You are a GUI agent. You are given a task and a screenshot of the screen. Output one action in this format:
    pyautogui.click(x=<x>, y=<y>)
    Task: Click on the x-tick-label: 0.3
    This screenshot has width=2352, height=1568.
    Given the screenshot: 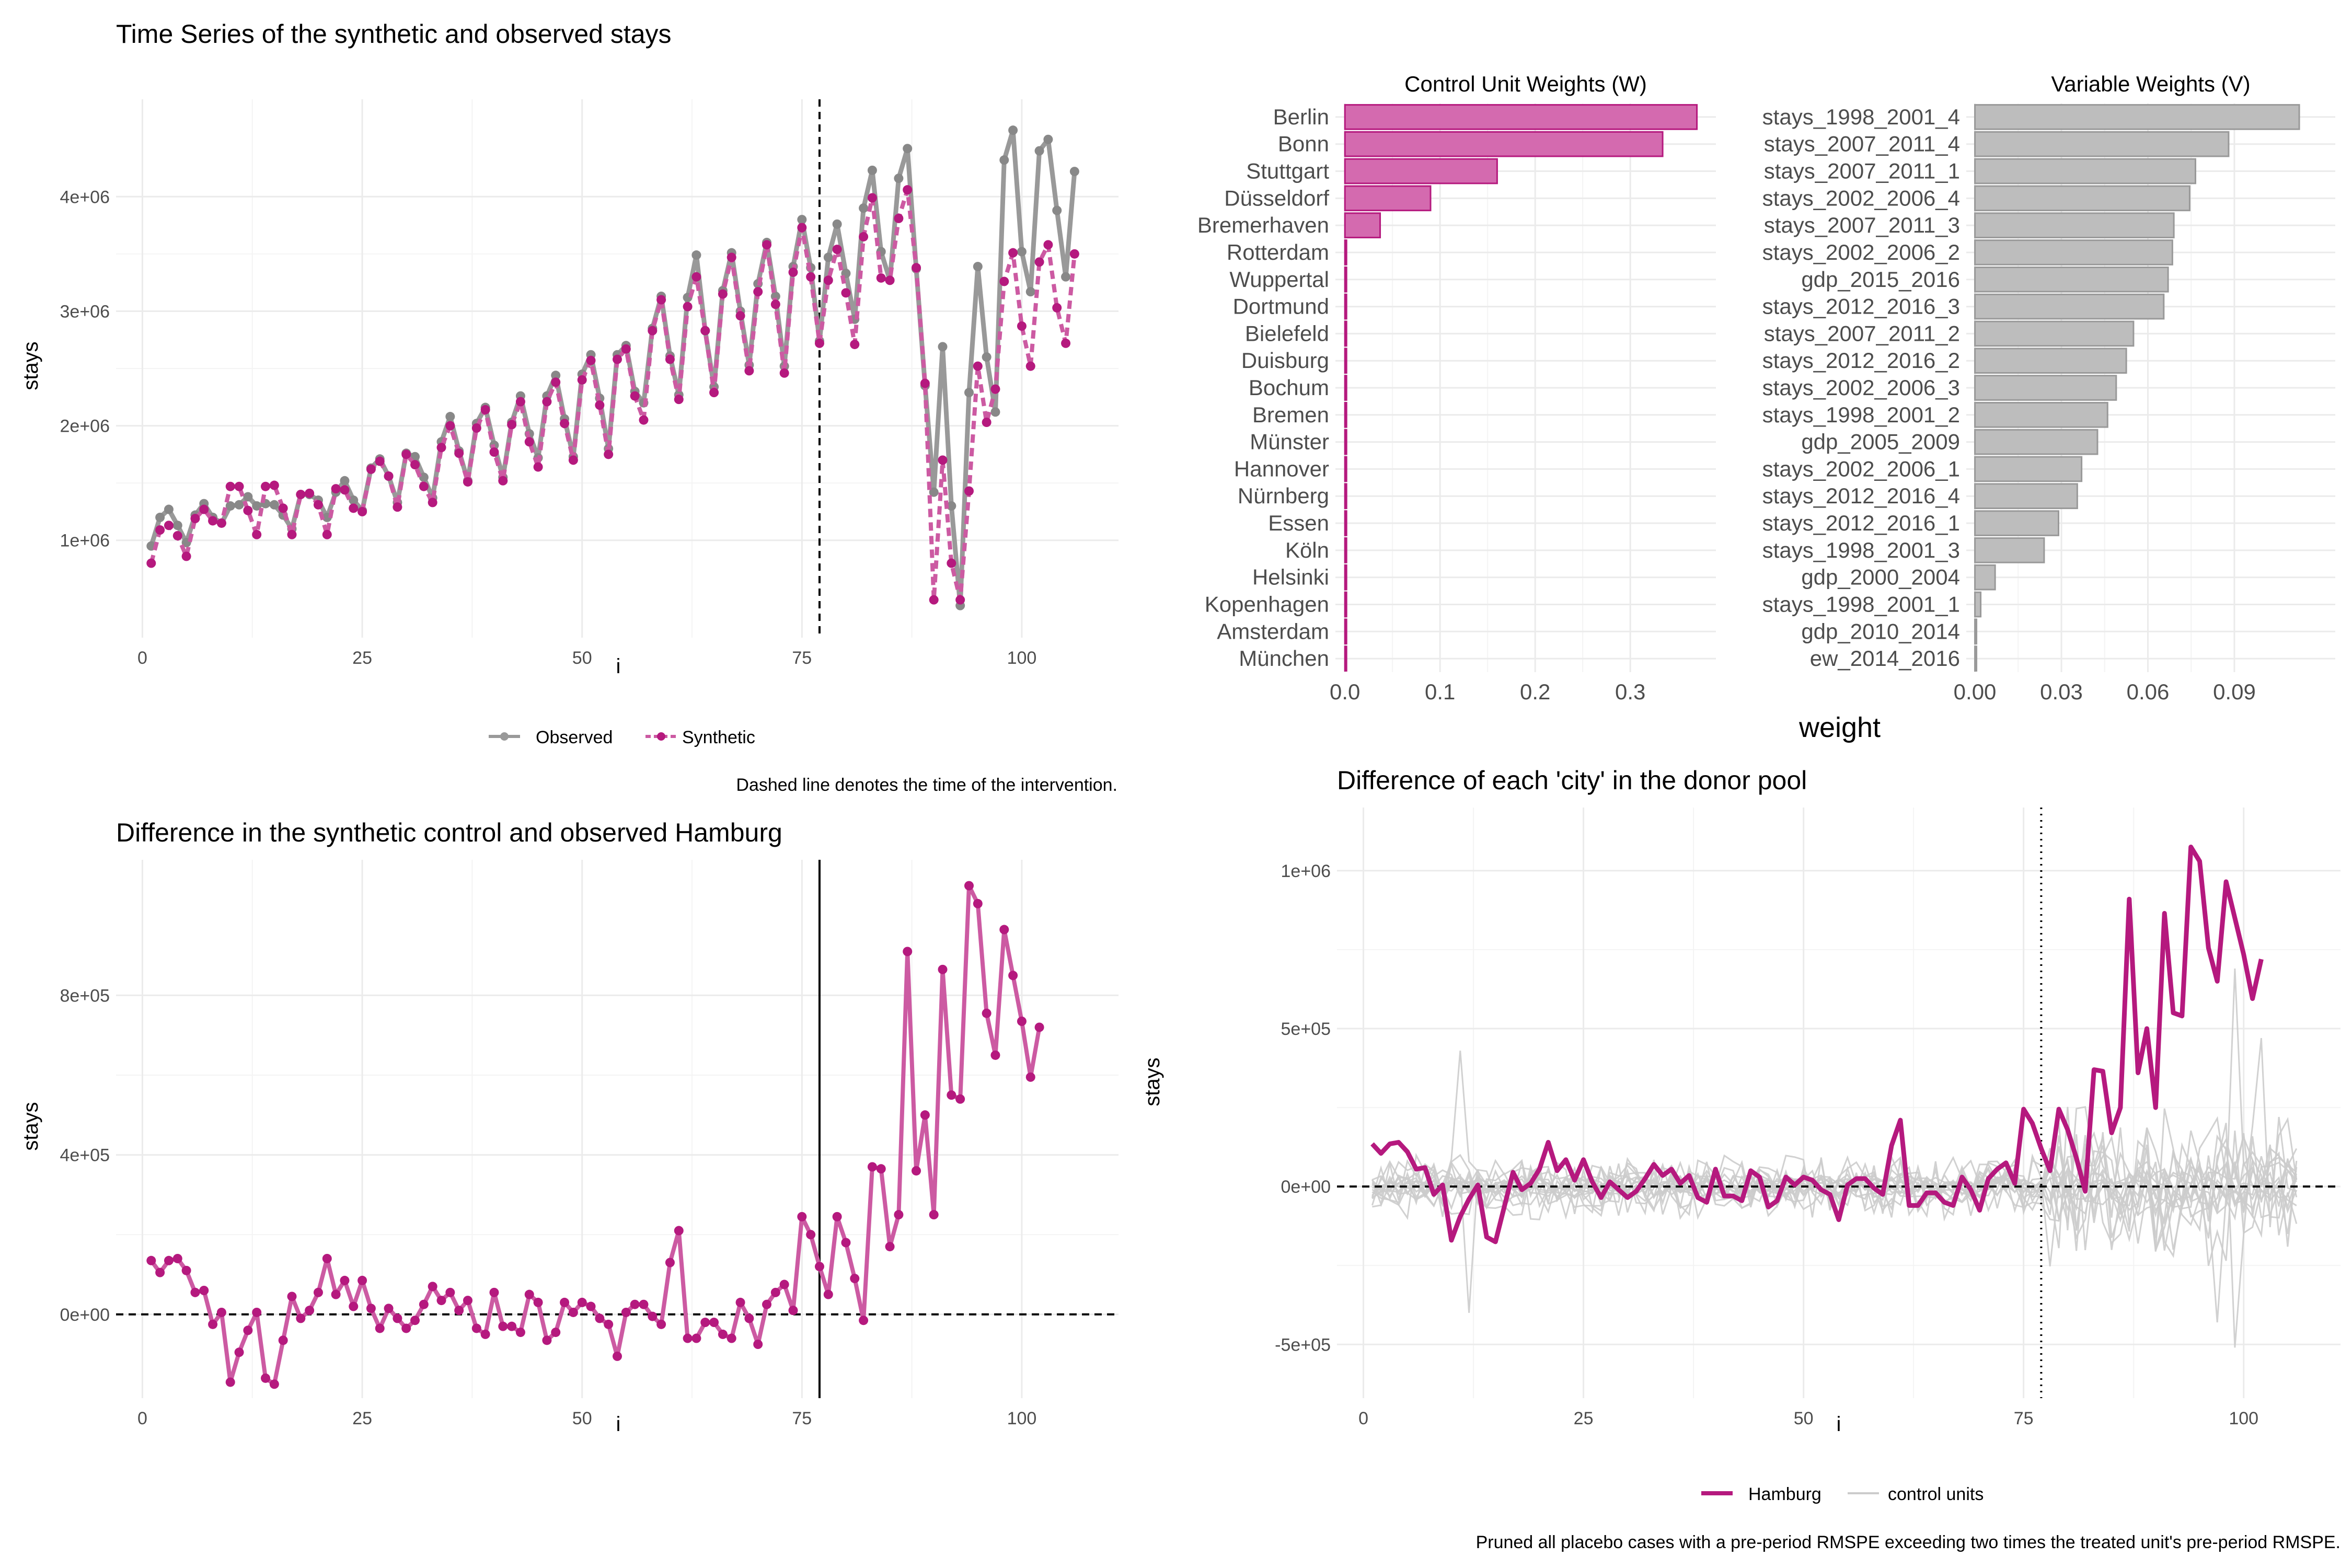 What is the action you would take?
    pyautogui.click(x=1630, y=691)
    